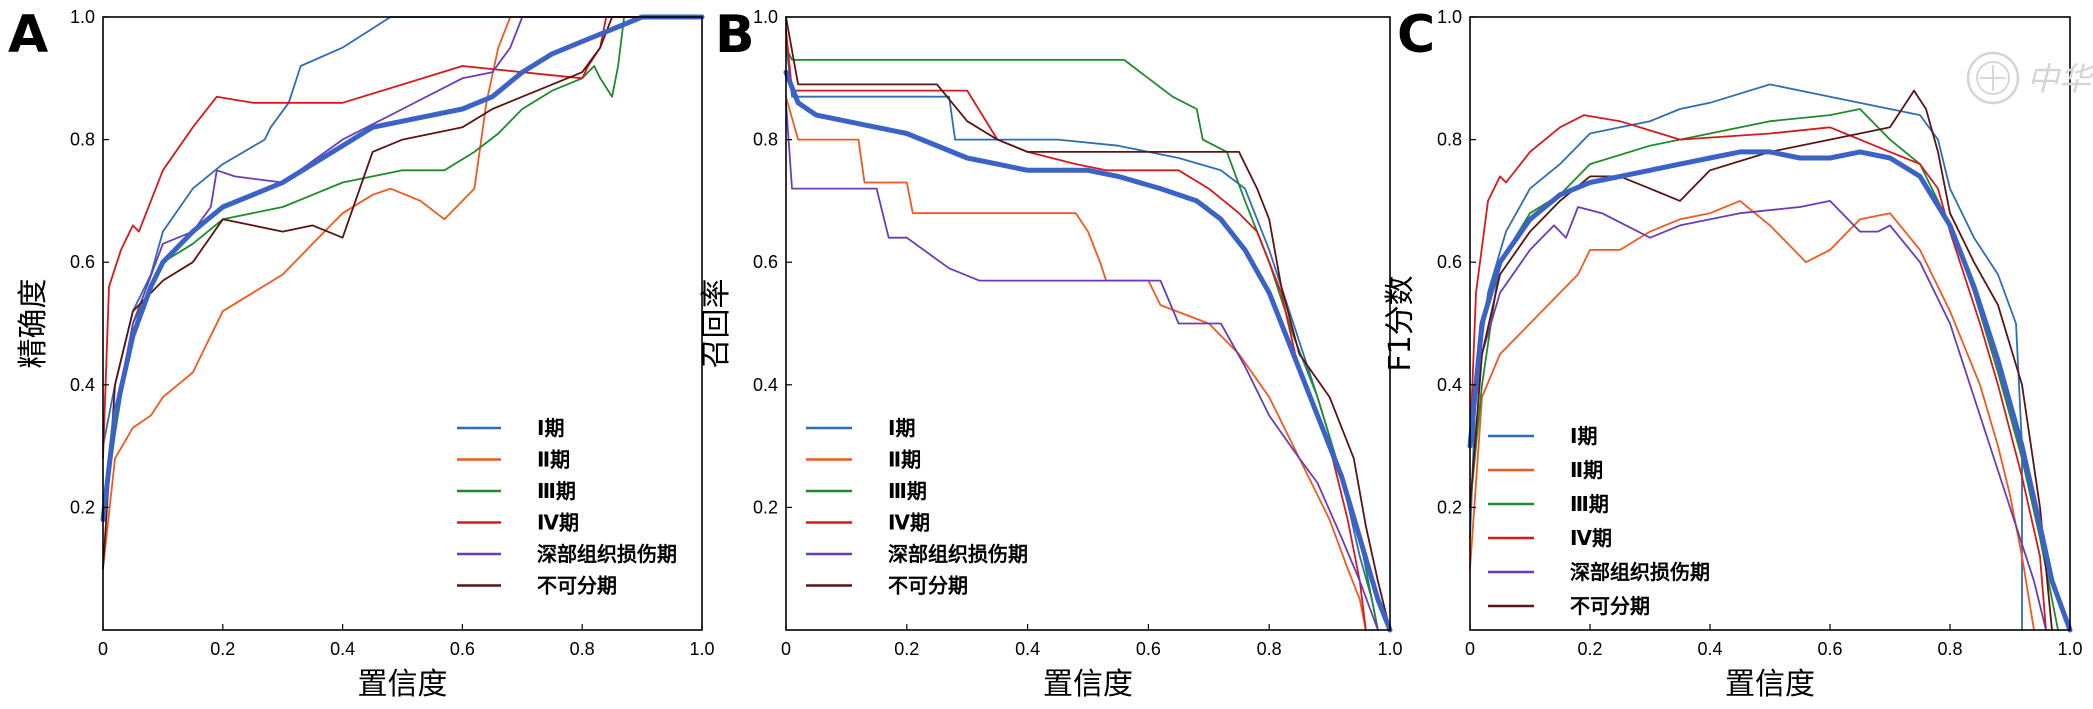  I want to click on panel-letter: C, so click(1416, 35).